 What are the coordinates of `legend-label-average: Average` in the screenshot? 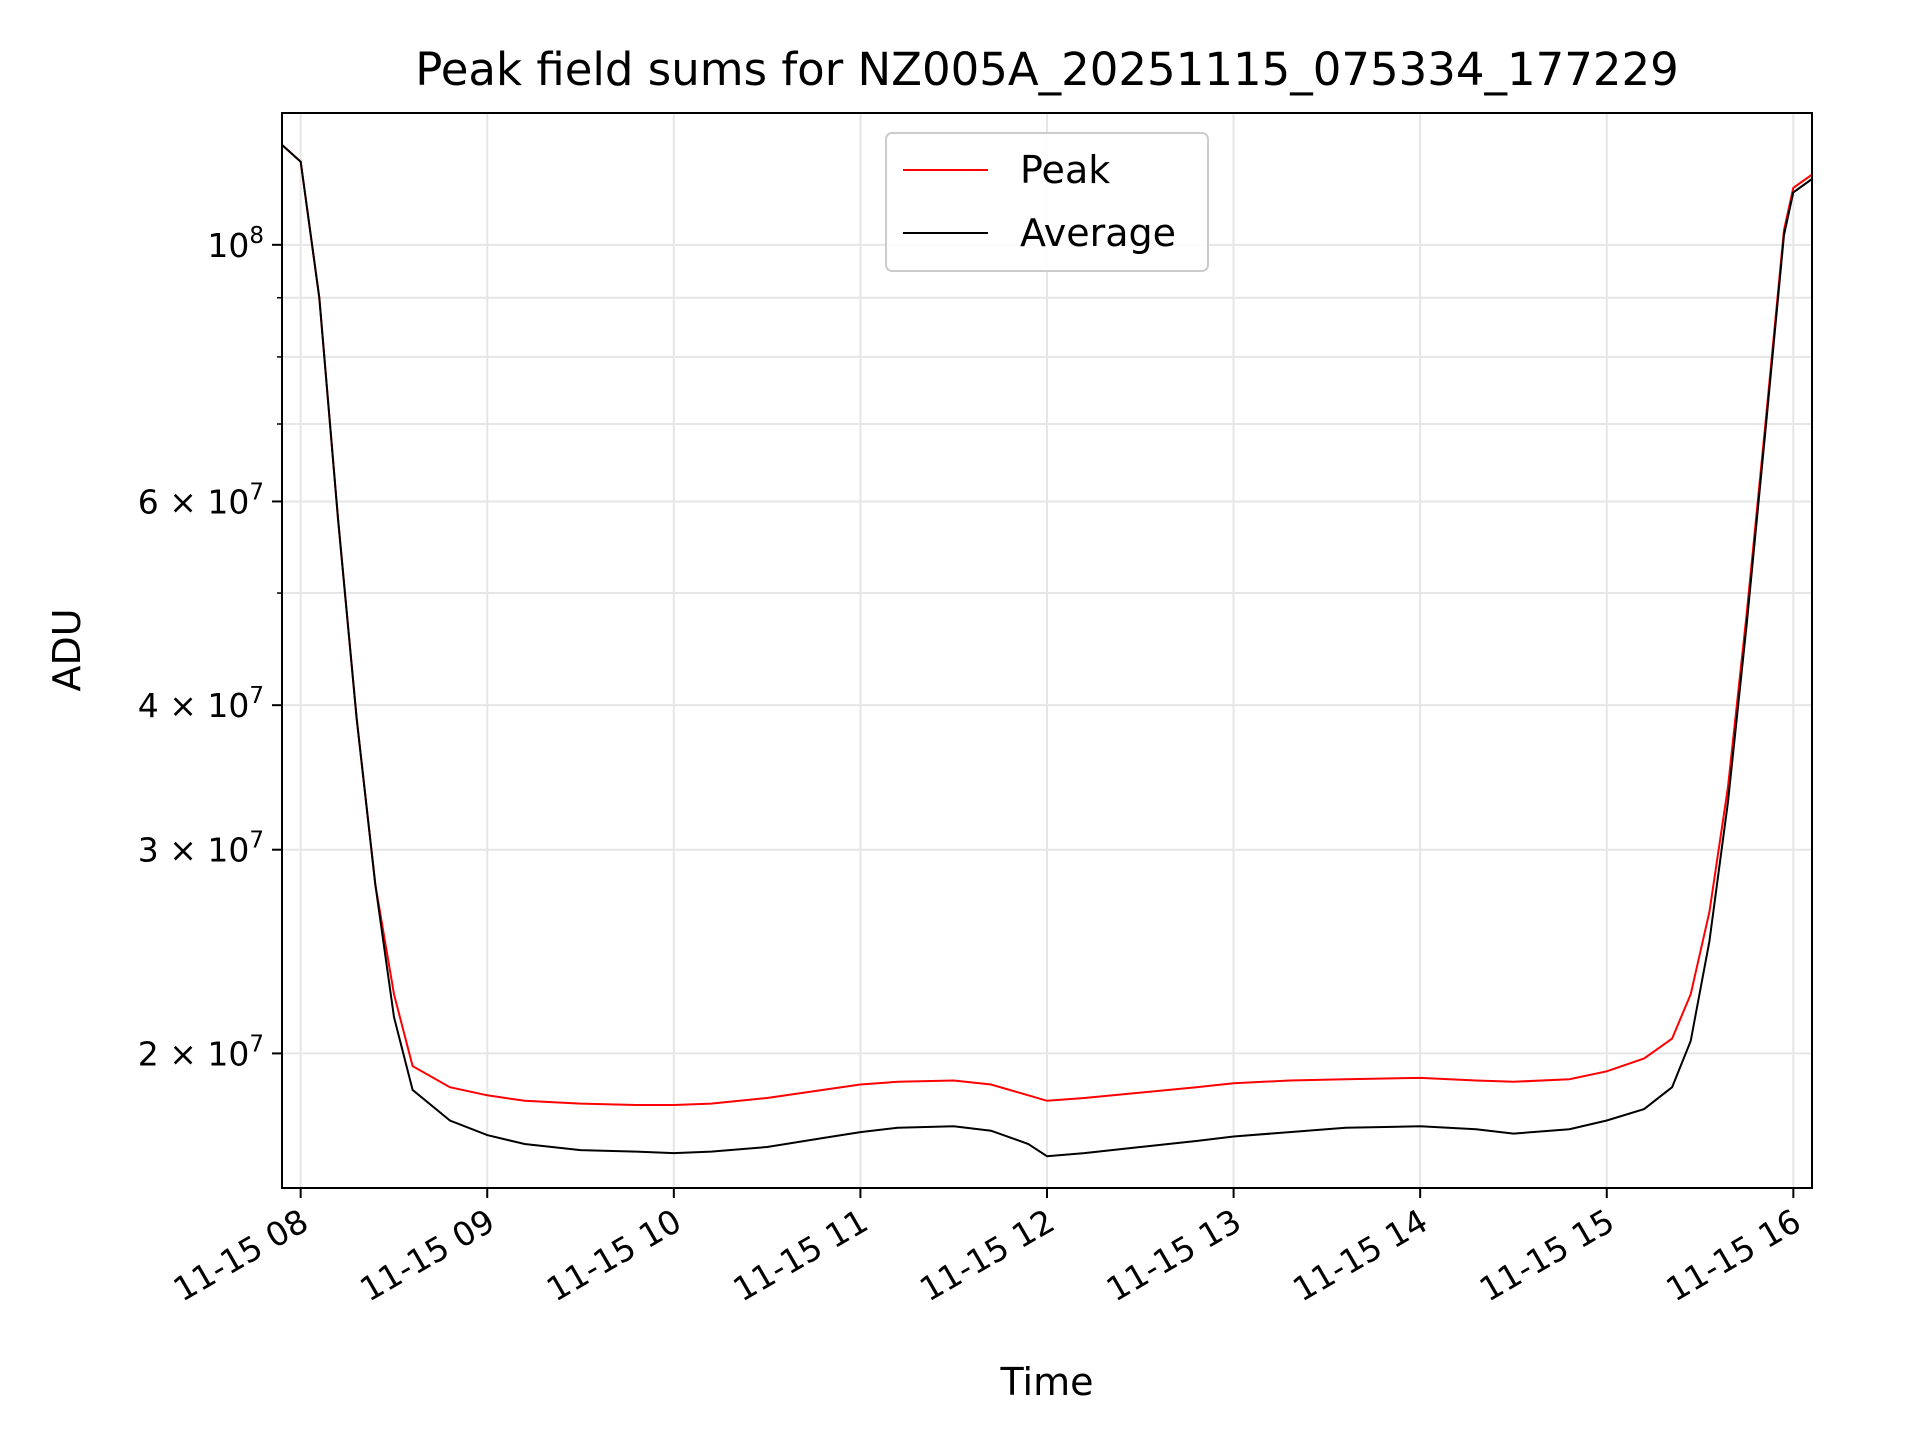 It's located at (1098, 233).